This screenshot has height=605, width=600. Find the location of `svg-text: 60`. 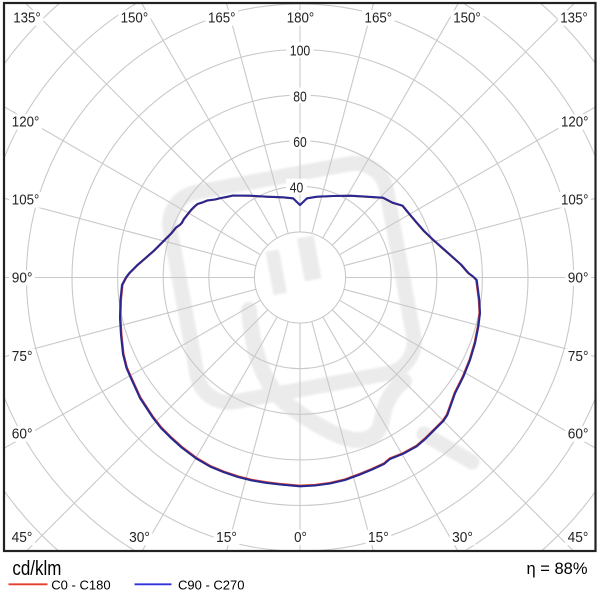

svg-text: 60 is located at coordinates (300, 142).